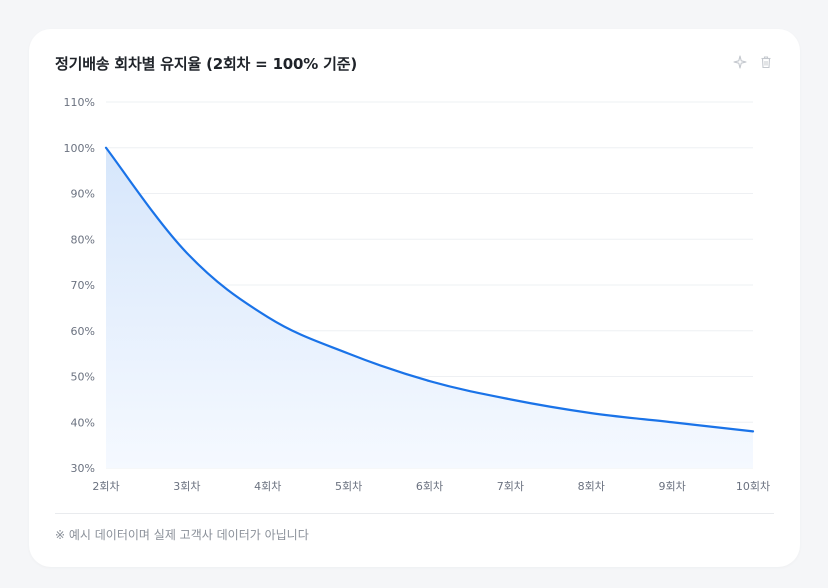 The width and height of the screenshot is (828, 588). I want to click on x-tick-label: 7회차, so click(510, 486).